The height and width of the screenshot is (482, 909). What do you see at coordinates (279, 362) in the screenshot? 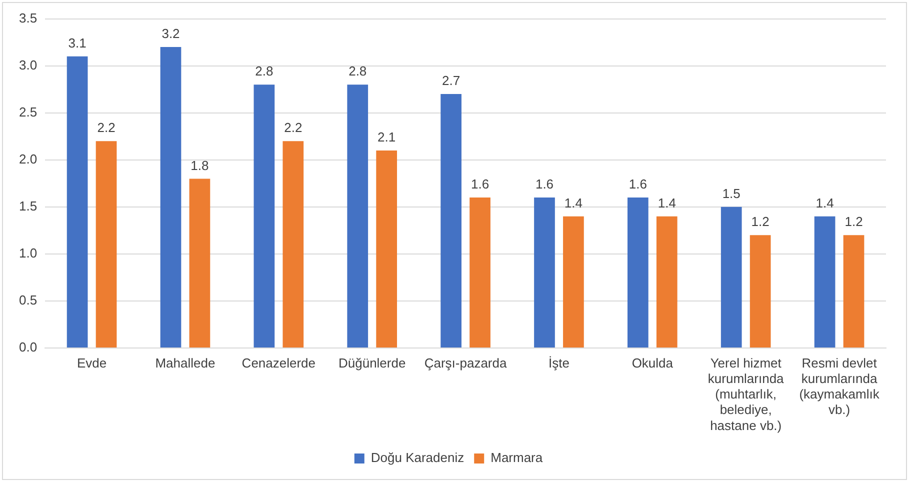
I see `x-tick-label: Cenazelerde` at bounding box center [279, 362].